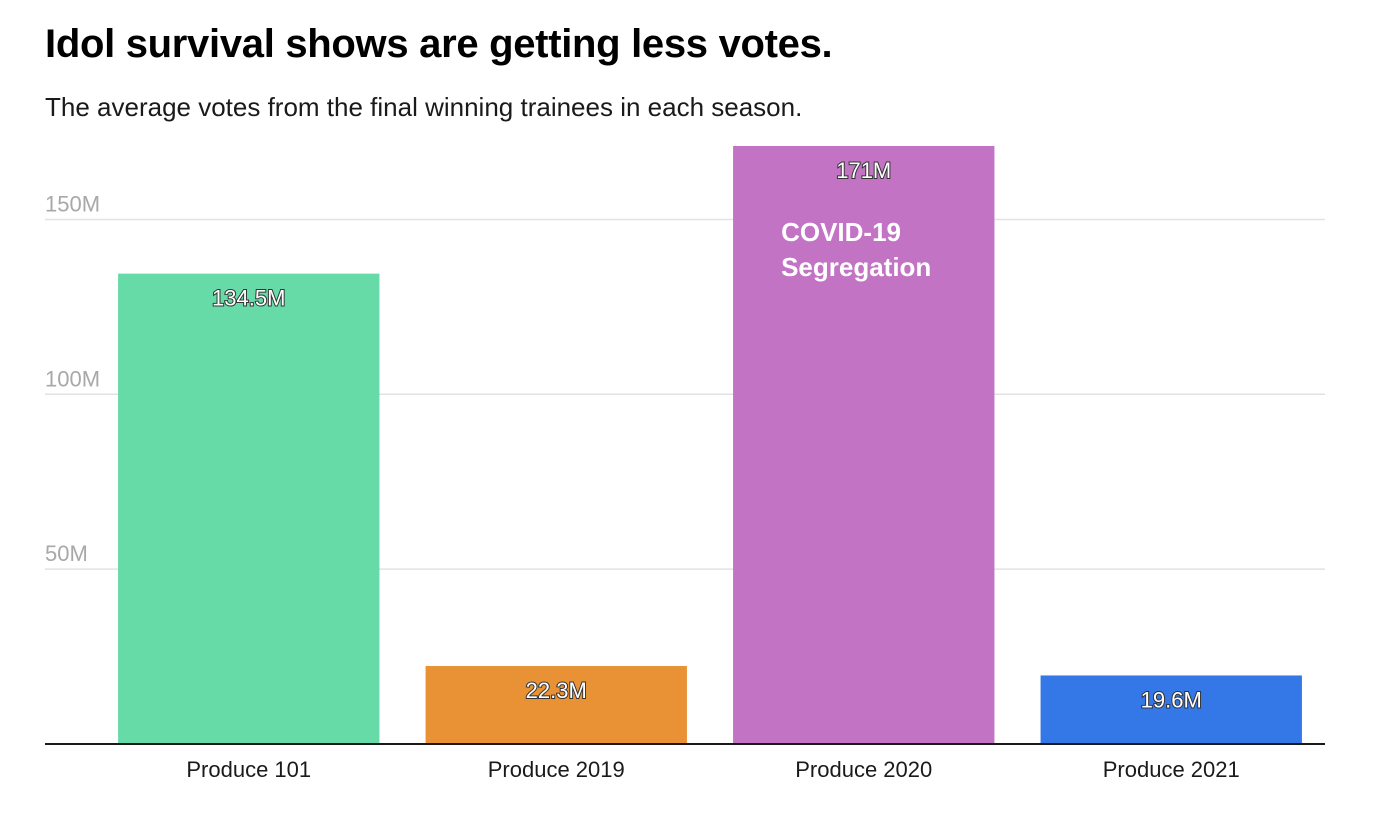  Describe the element at coordinates (863, 170) in the screenshot. I see `data-label: 171M` at that location.